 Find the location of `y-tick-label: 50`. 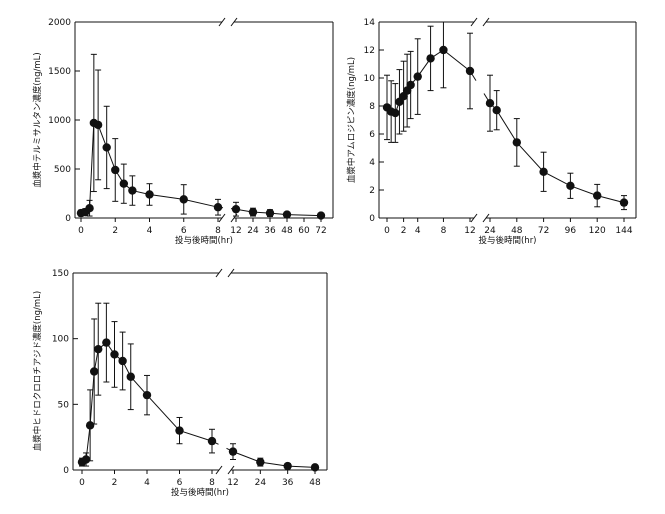

y-tick-label: 50 is located at coordinates (64, 405).